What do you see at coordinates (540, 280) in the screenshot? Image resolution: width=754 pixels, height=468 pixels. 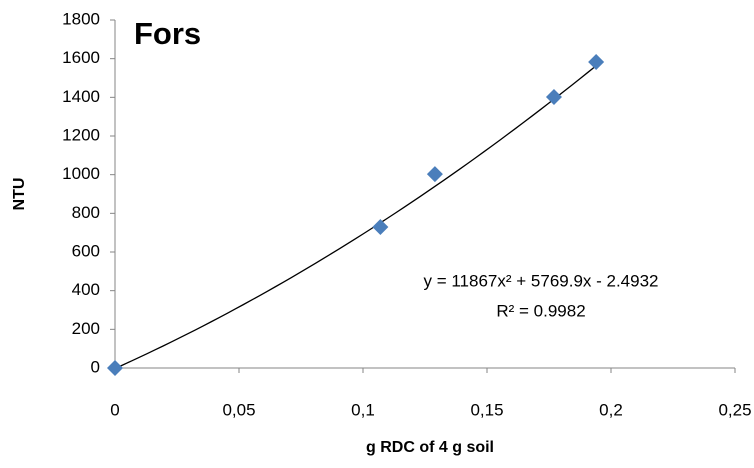 I see `trendline-equation: y = 11867x² + 5769.9x - 2.4932` at bounding box center [540, 280].